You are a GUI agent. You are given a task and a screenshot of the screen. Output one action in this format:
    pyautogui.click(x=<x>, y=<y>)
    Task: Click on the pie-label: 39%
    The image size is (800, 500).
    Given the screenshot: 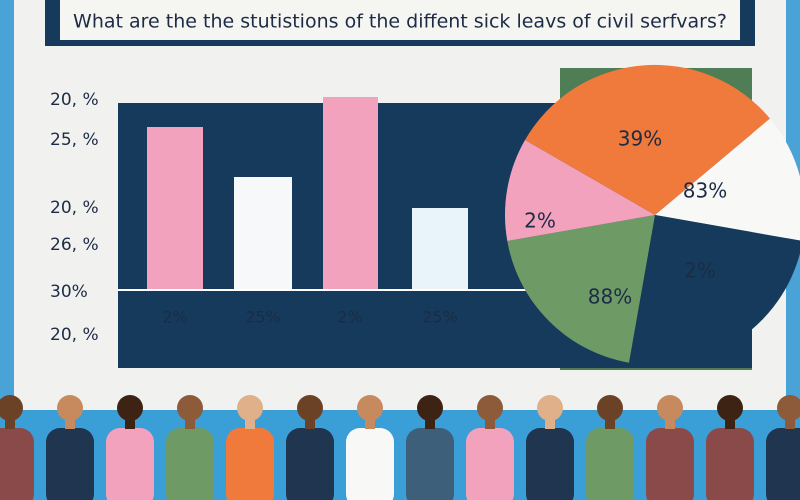 What is the action you would take?
    pyautogui.click(x=640, y=139)
    